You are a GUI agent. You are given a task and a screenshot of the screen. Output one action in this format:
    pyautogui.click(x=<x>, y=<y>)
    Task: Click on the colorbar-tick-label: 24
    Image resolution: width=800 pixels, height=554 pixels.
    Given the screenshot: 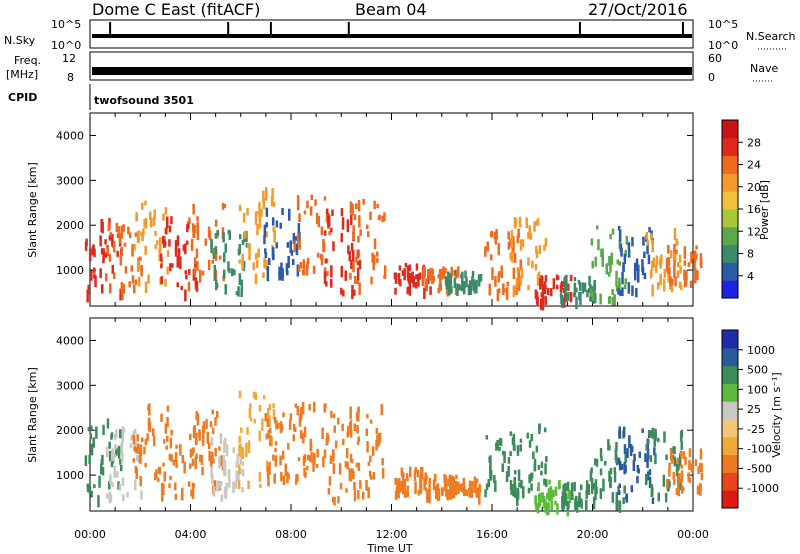 What is the action you would take?
    pyautogui.click(x=754, y=165)
    